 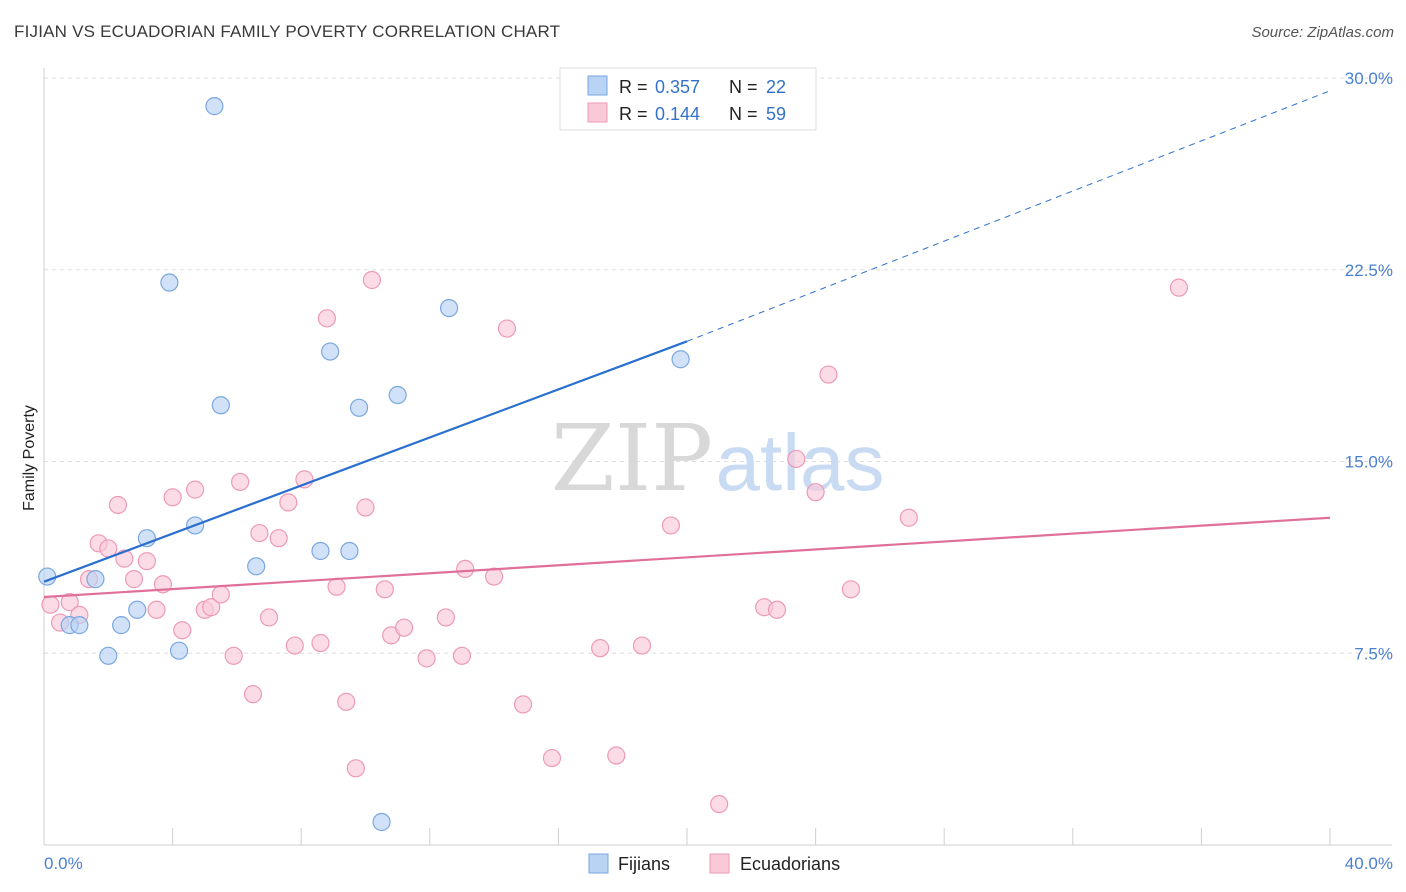 I want to click on y-tick-label-1: 15.0%, so click(x=1369, y=462).